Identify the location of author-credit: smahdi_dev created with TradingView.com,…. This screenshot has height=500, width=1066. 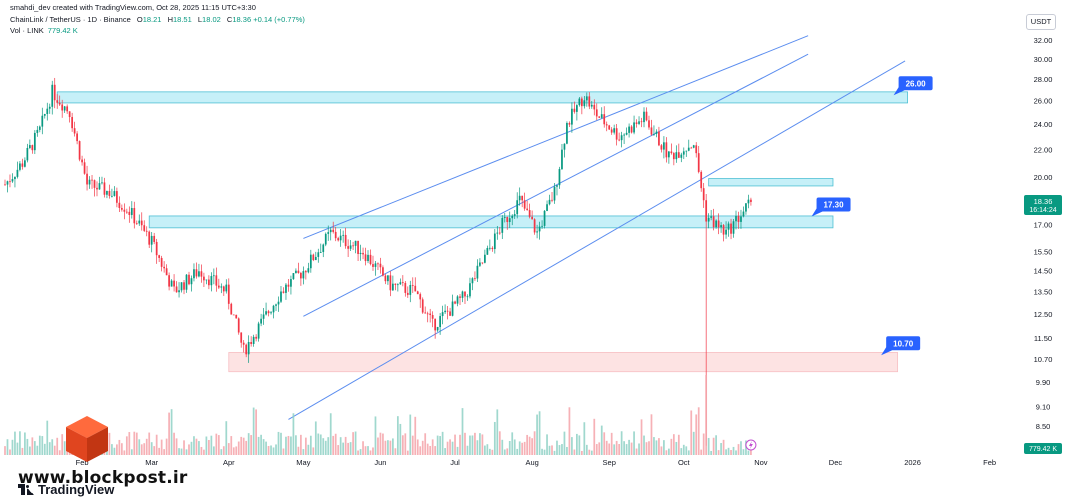
(133, 7).